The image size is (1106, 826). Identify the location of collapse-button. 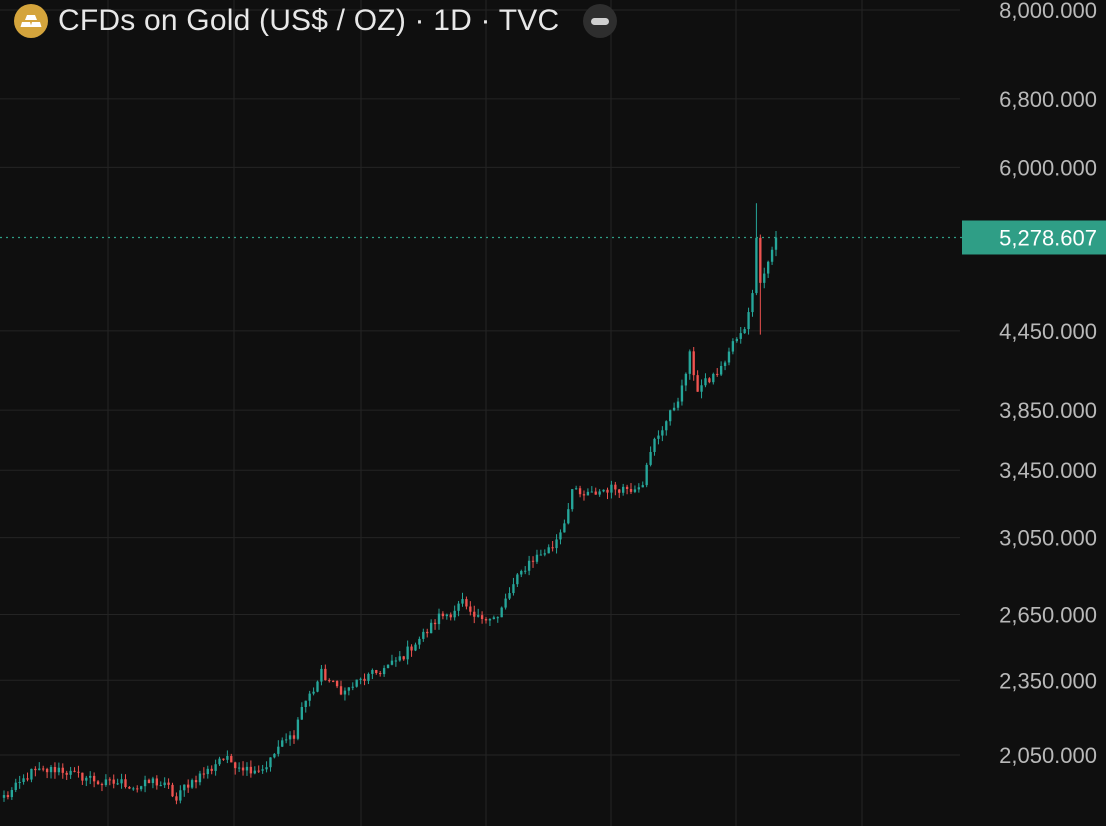
(600, 21).